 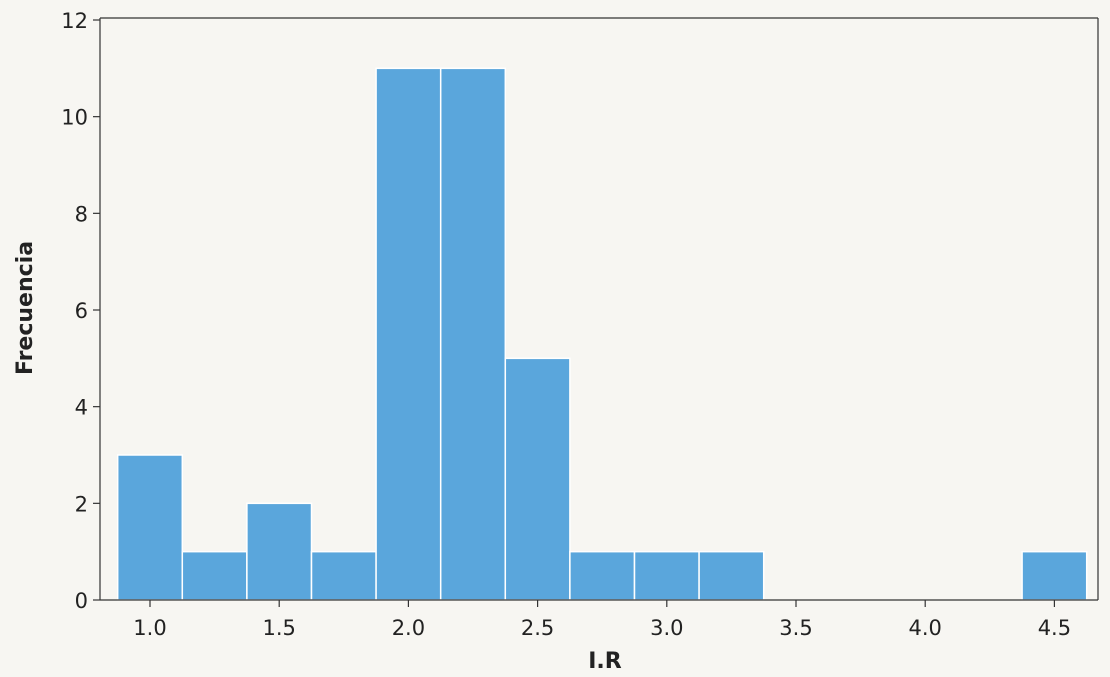 What do you see at coordinates (149, 628) in the screenshot?
I see `x-tick-label: 1.0` at bounding box center [149, 628].